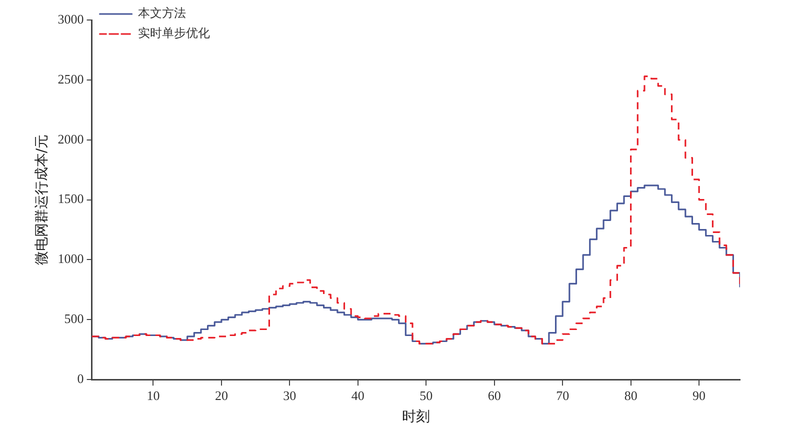 The width and height of the screenshot is (800, 438). I want to click on x-tick-label: 80, so click(631, 395).